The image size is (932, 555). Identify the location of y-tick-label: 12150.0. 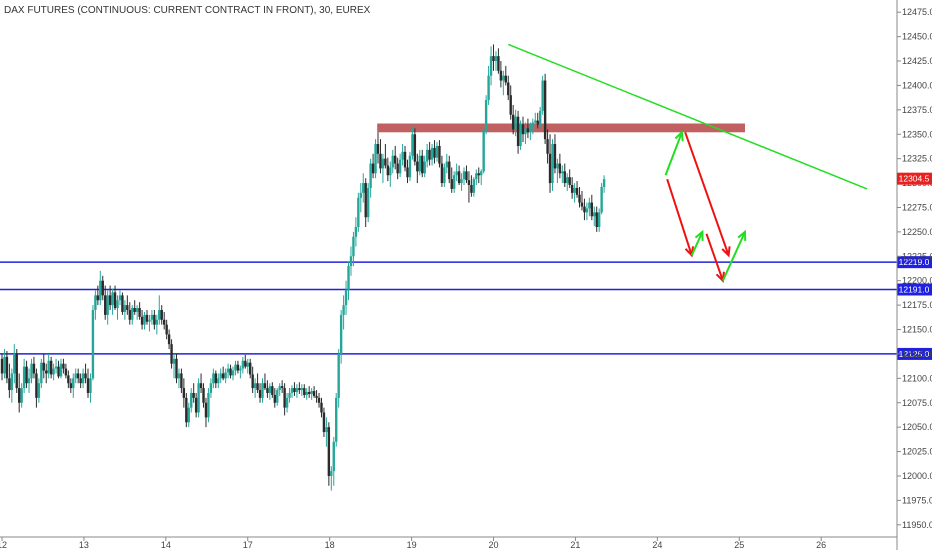
(917, 330).